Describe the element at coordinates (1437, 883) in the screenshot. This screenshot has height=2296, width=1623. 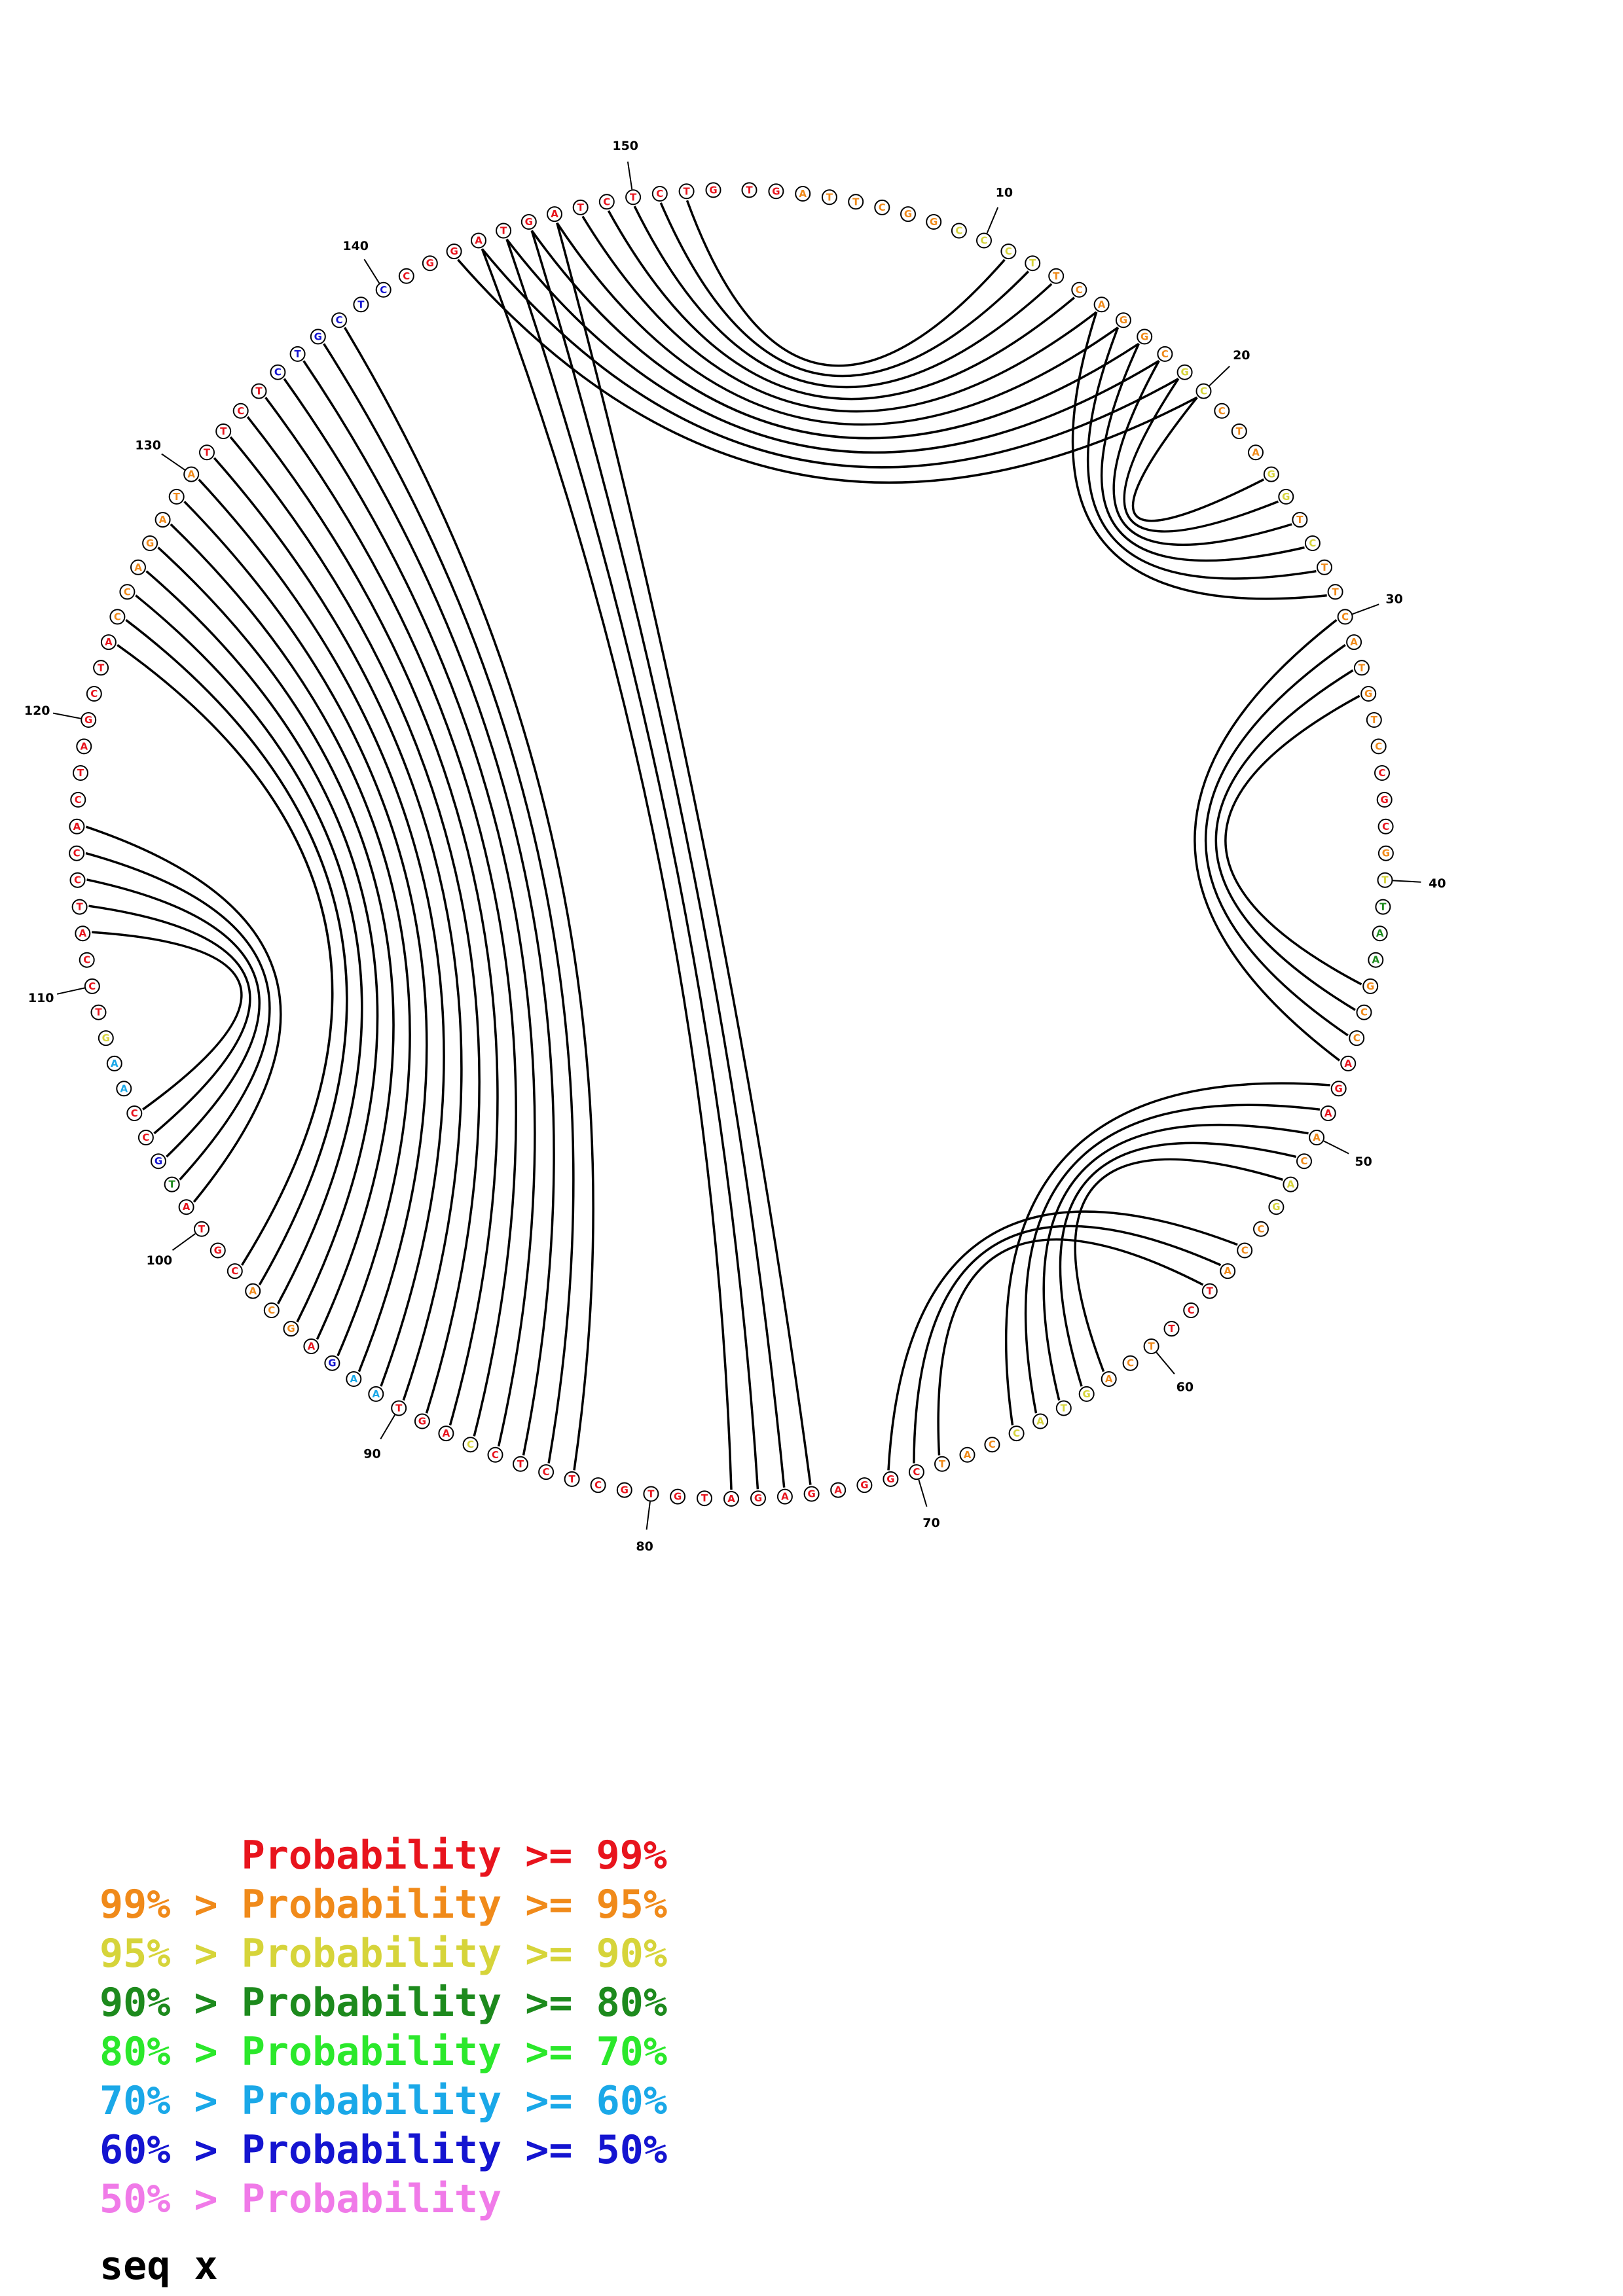
I see `position-label: 40` at that location.